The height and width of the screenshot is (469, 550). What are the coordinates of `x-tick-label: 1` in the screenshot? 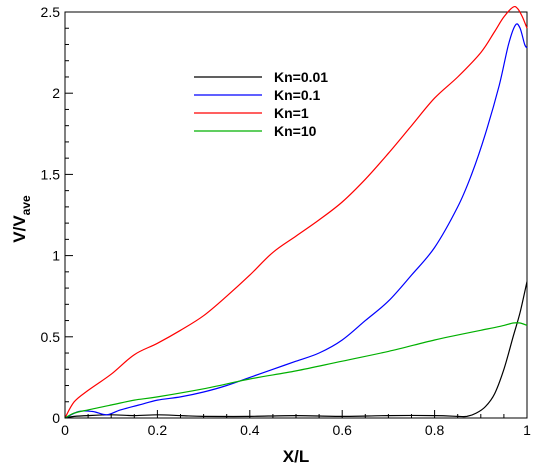 It's located at (527, 430).